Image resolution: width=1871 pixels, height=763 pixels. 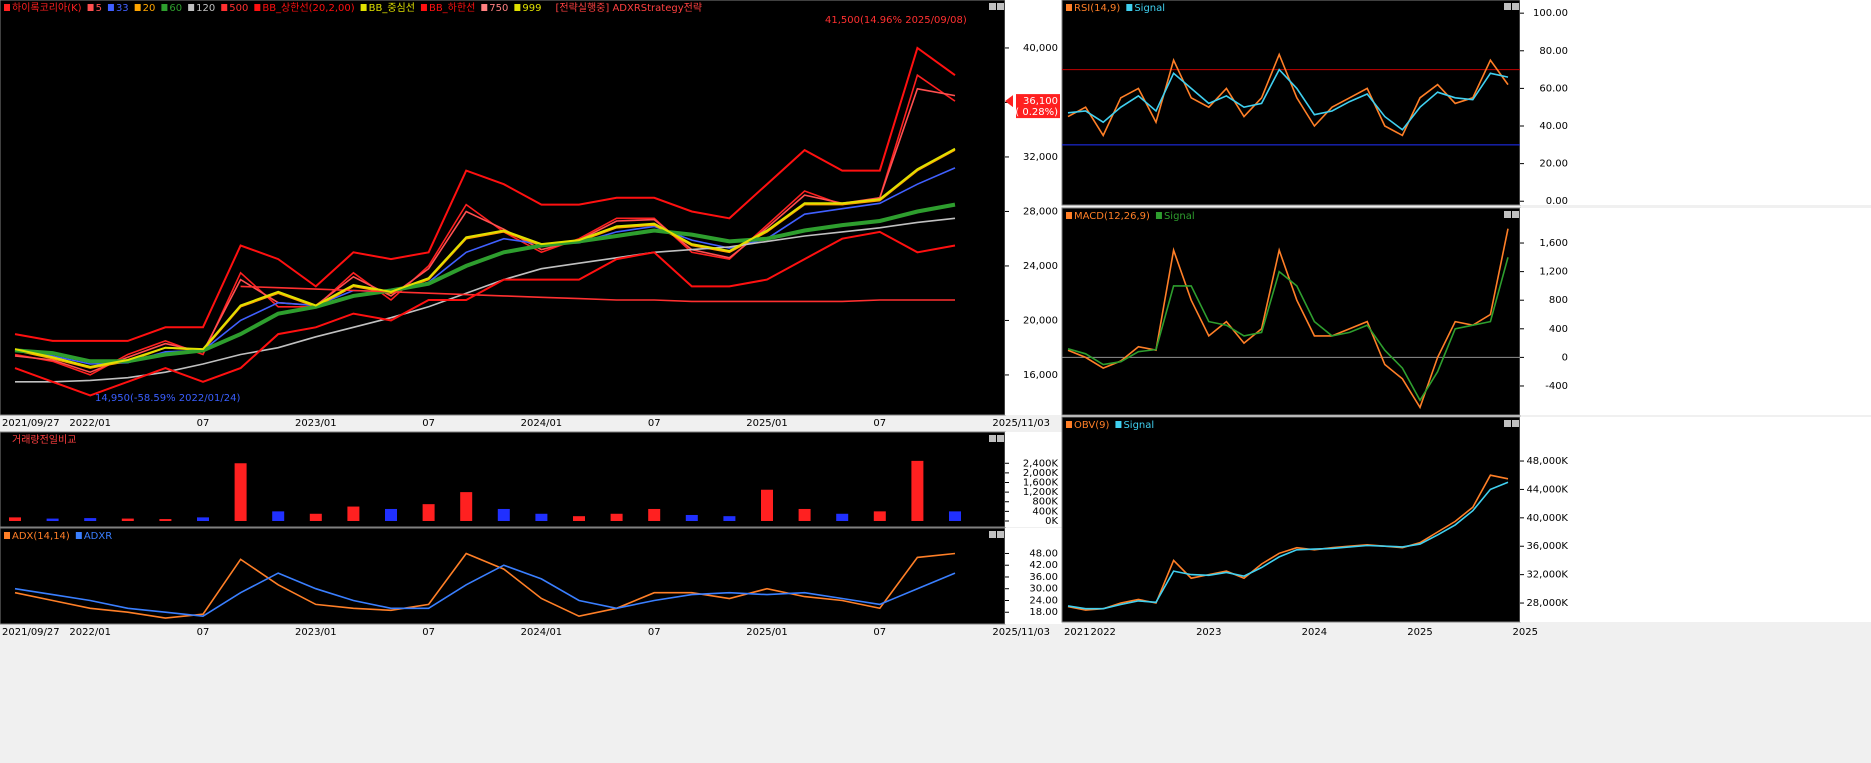 What do you see at coordinates (1547, 489) in the screenshot?
I see `y-tick-label: 44,000K` at bounding box center [1547, 489].